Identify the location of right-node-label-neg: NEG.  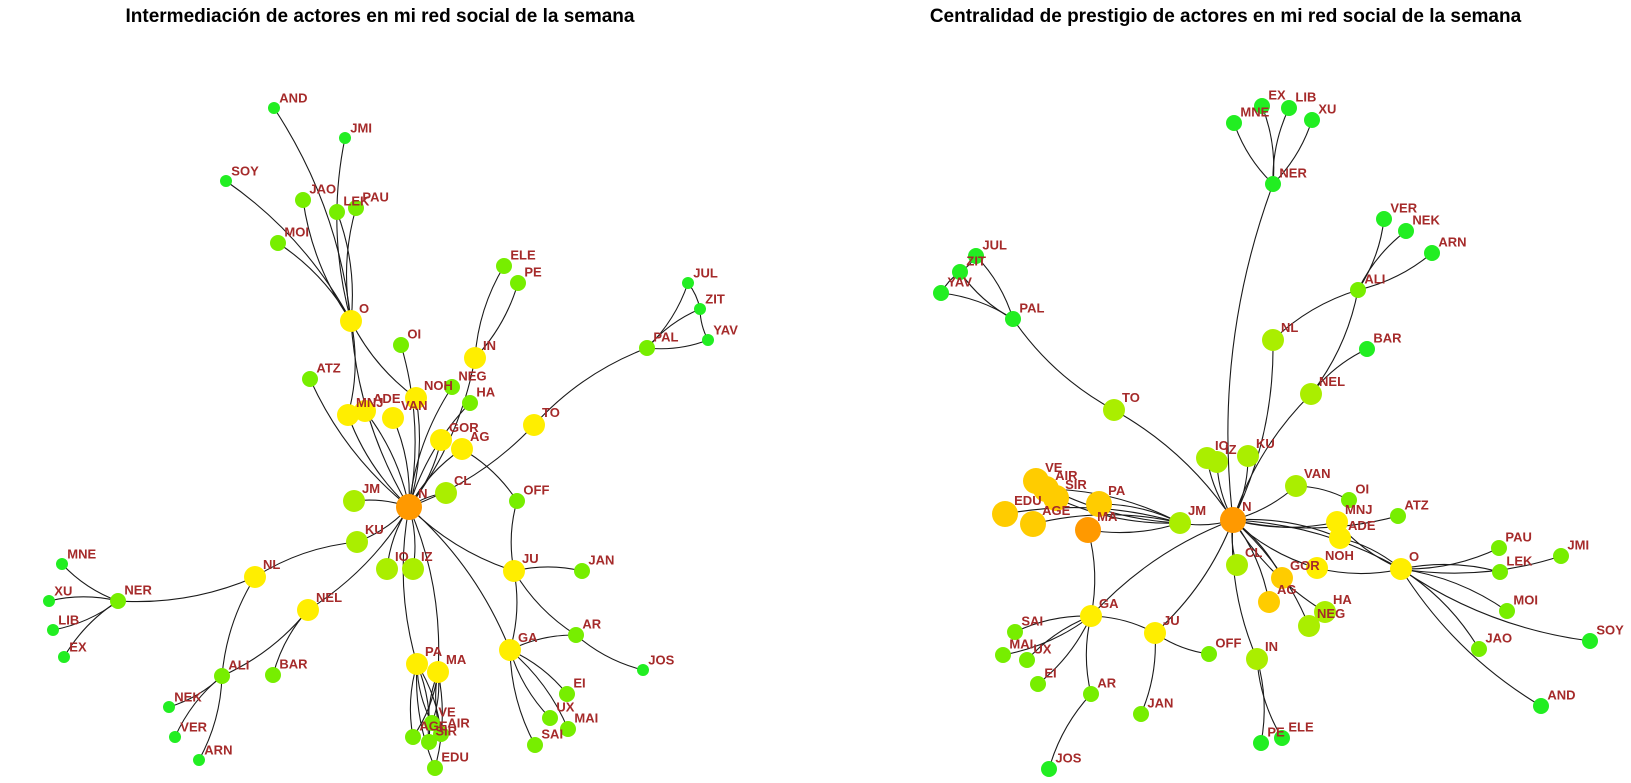
(1331, 613).